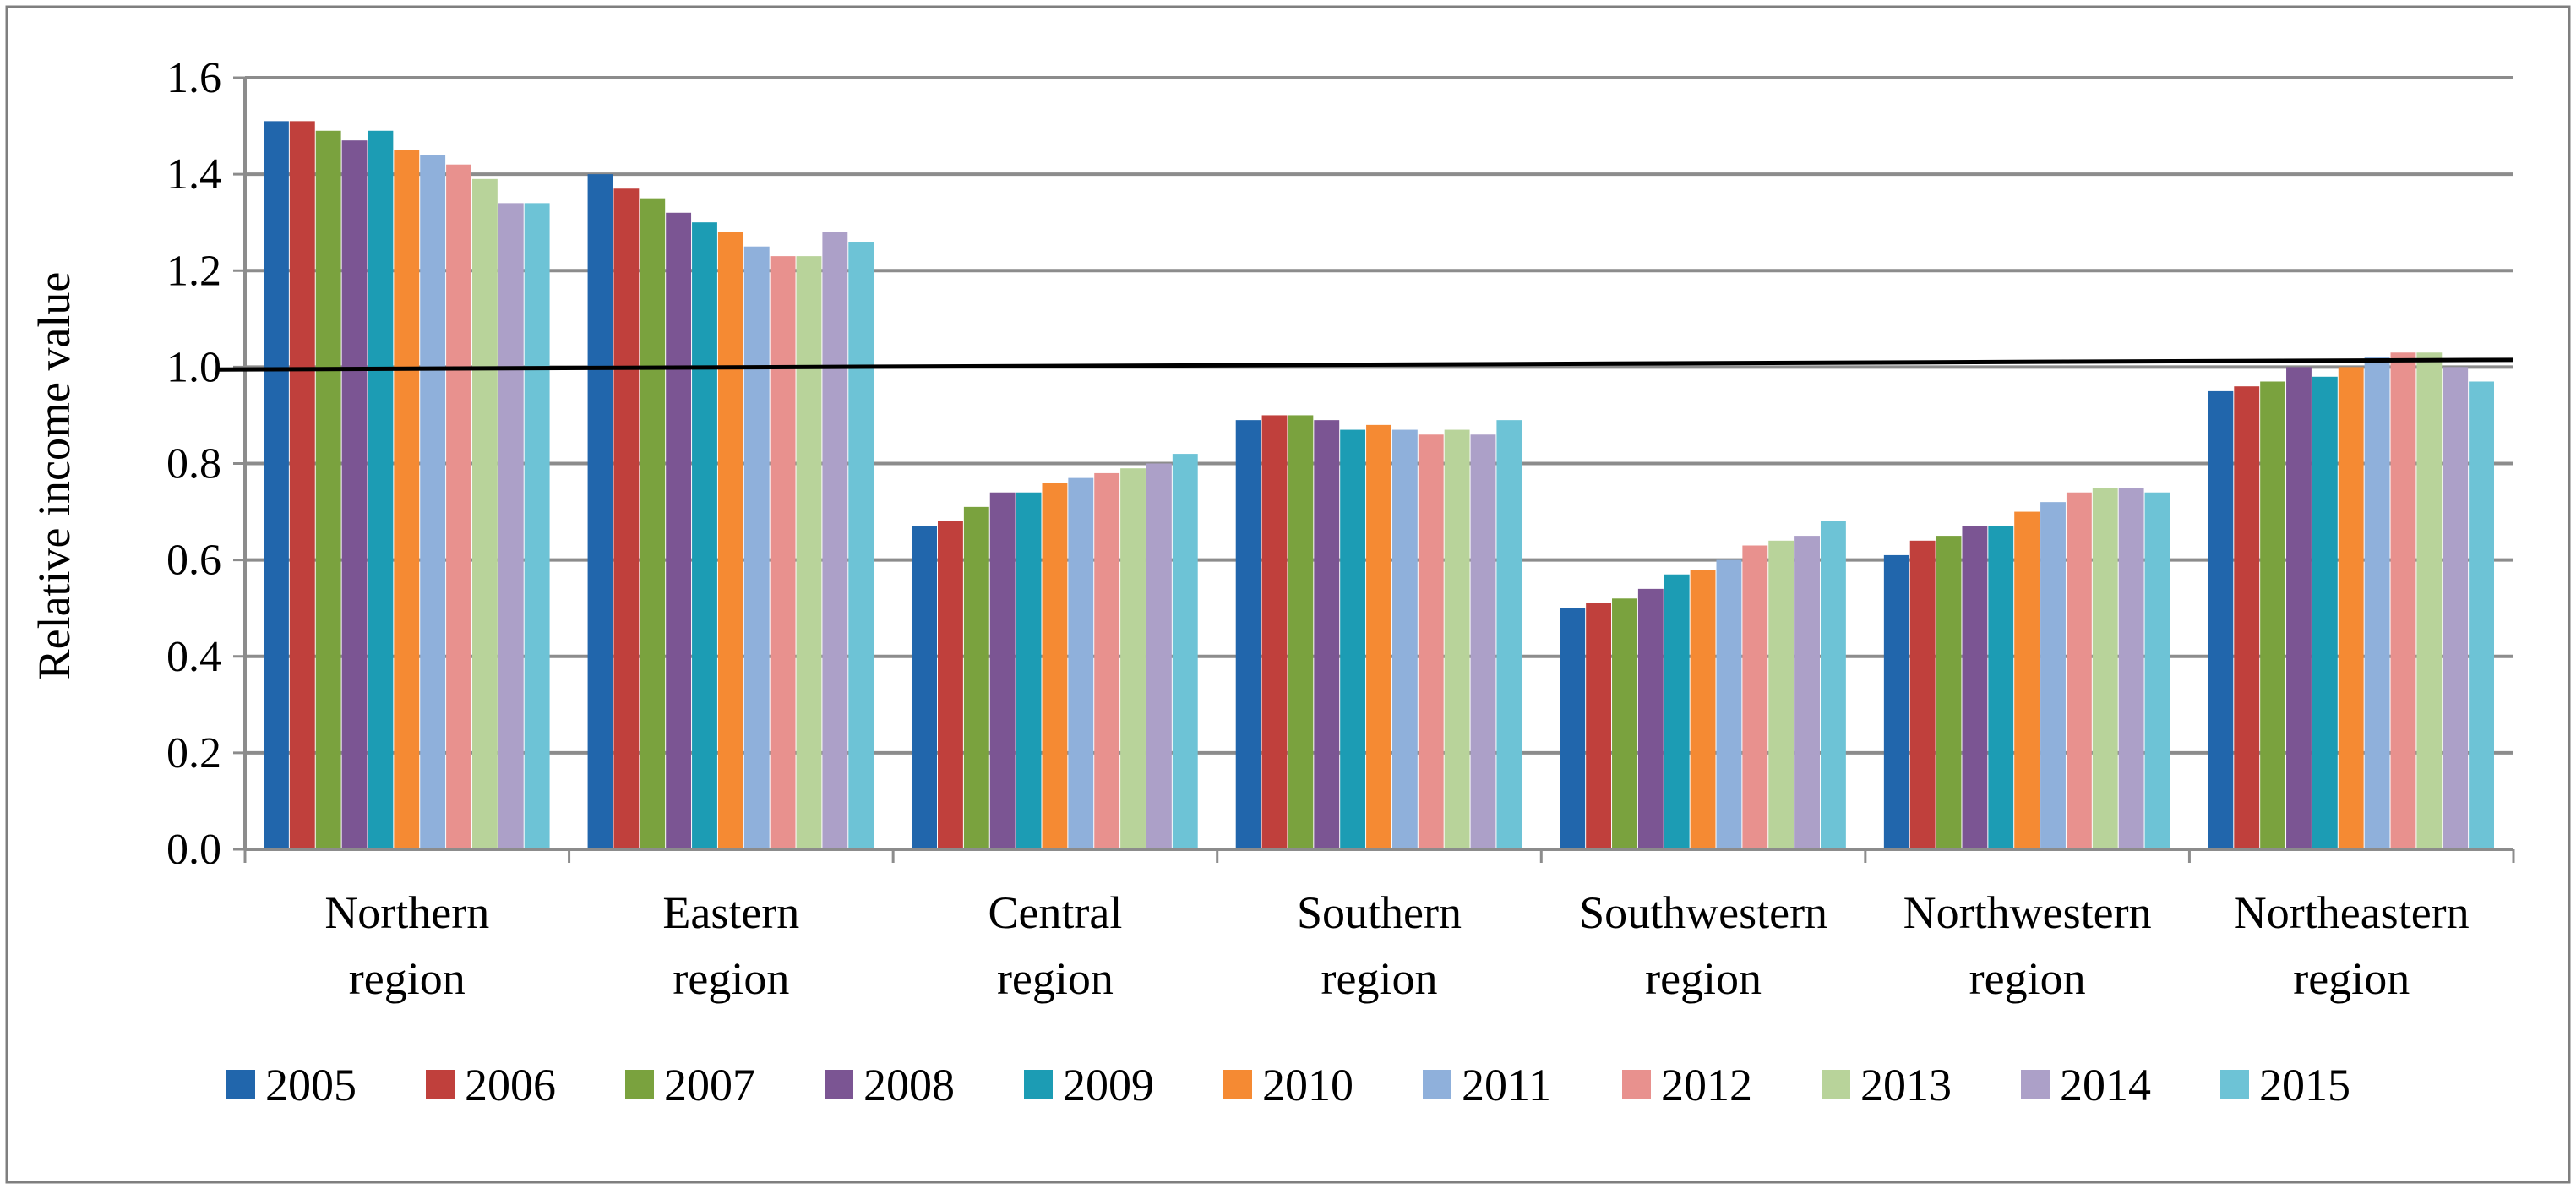 The image size is (2576, 1189). What do you see at coordinates (433, 502) in the screenshot?
I see `bar-2011-northern-region` at bounding box center [433, 502].